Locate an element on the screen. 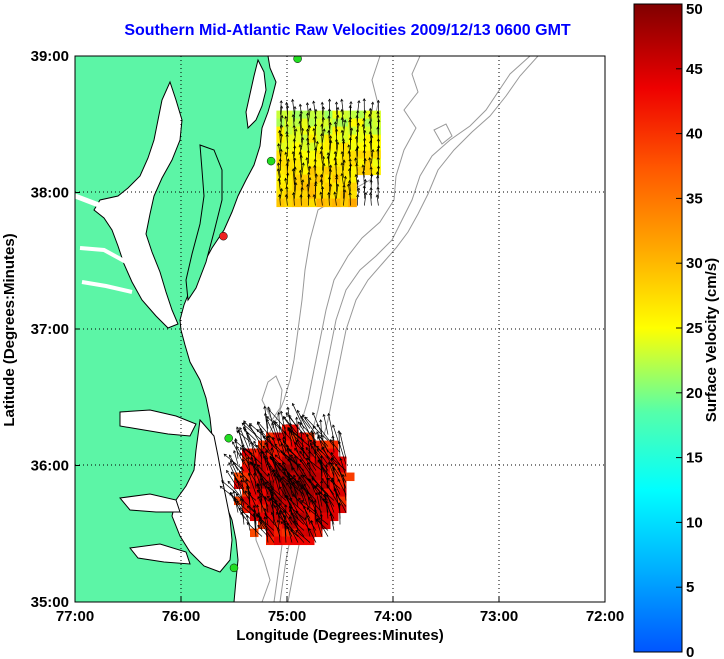 The width and height of the screenshot is (724, 659). colorbar-tick-label: 50 is located at coordinates (694, 9).